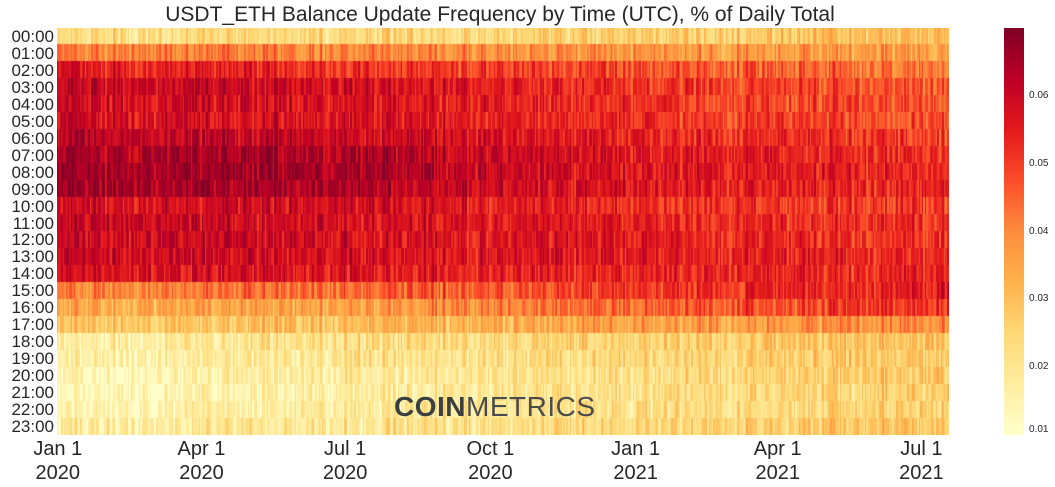 This screenshot has height=487, width=1055. I want to click on x-tick-label: Jan 1 2021, so click(635, 461).